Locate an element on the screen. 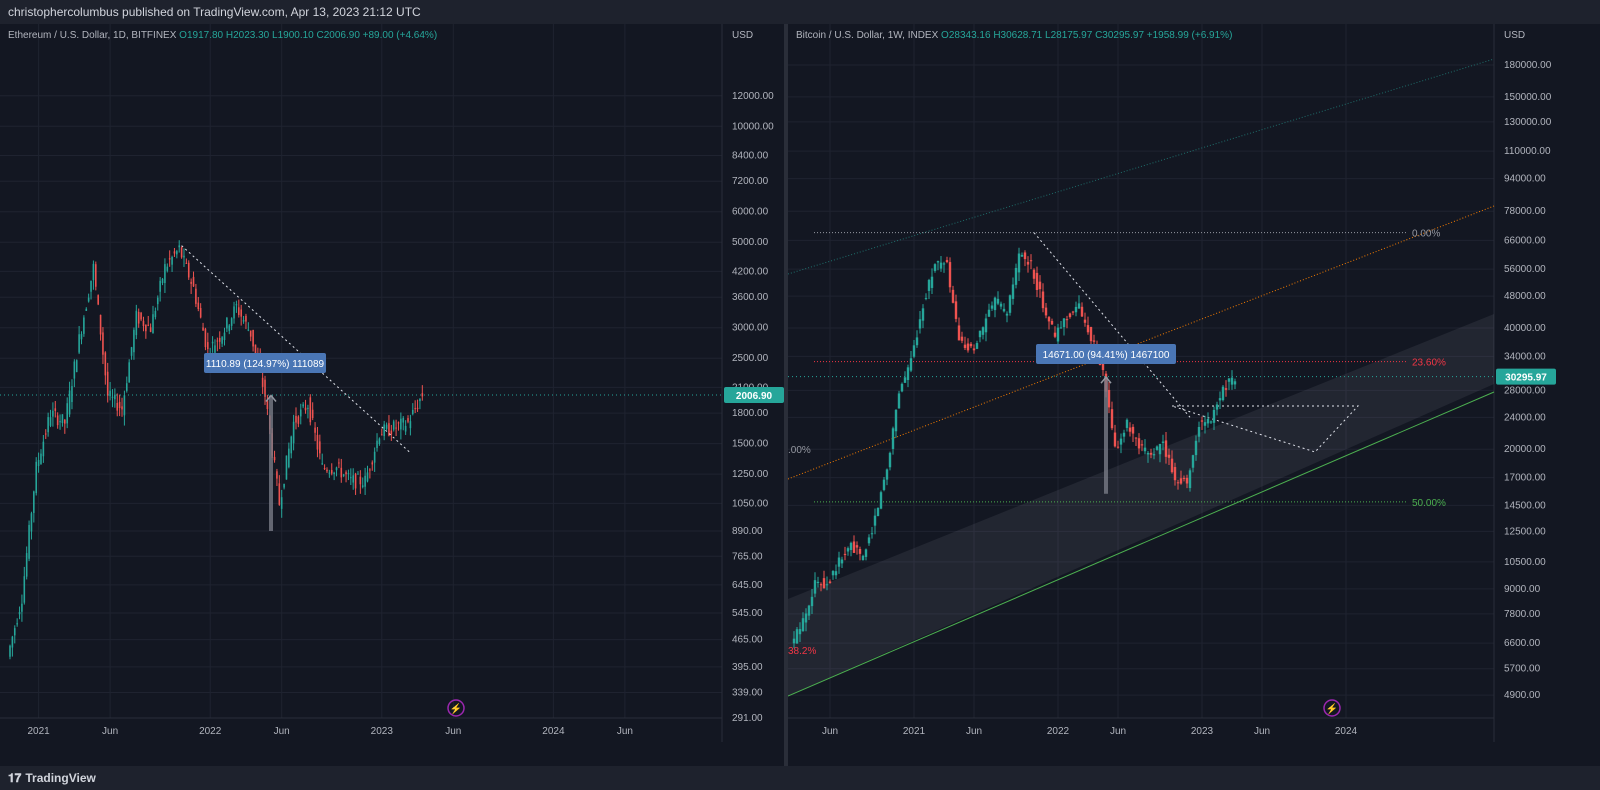 This screenshot has width=1600, height=790. pane-divider is located at coordinates (786, 395).